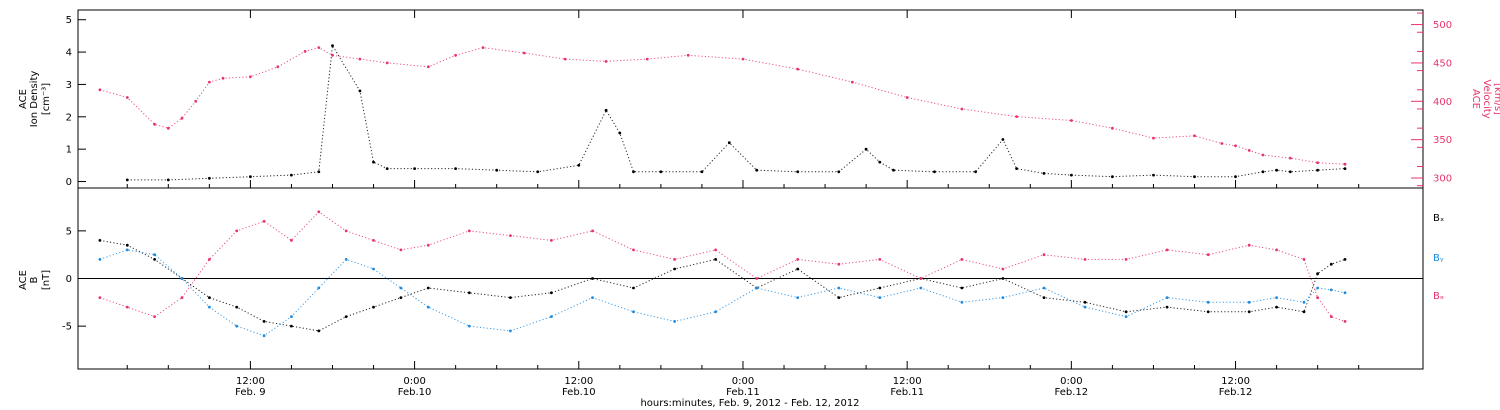  I want to click on velocity-tick-label: 350, so click(1442, 140).